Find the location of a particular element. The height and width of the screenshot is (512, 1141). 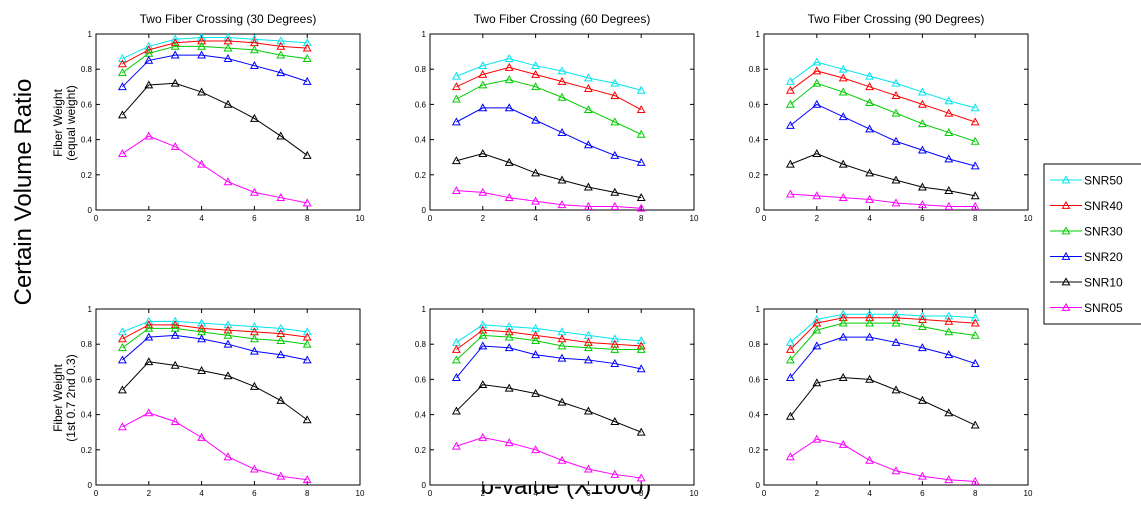

plot-frame is located at coordinates (896, 397).